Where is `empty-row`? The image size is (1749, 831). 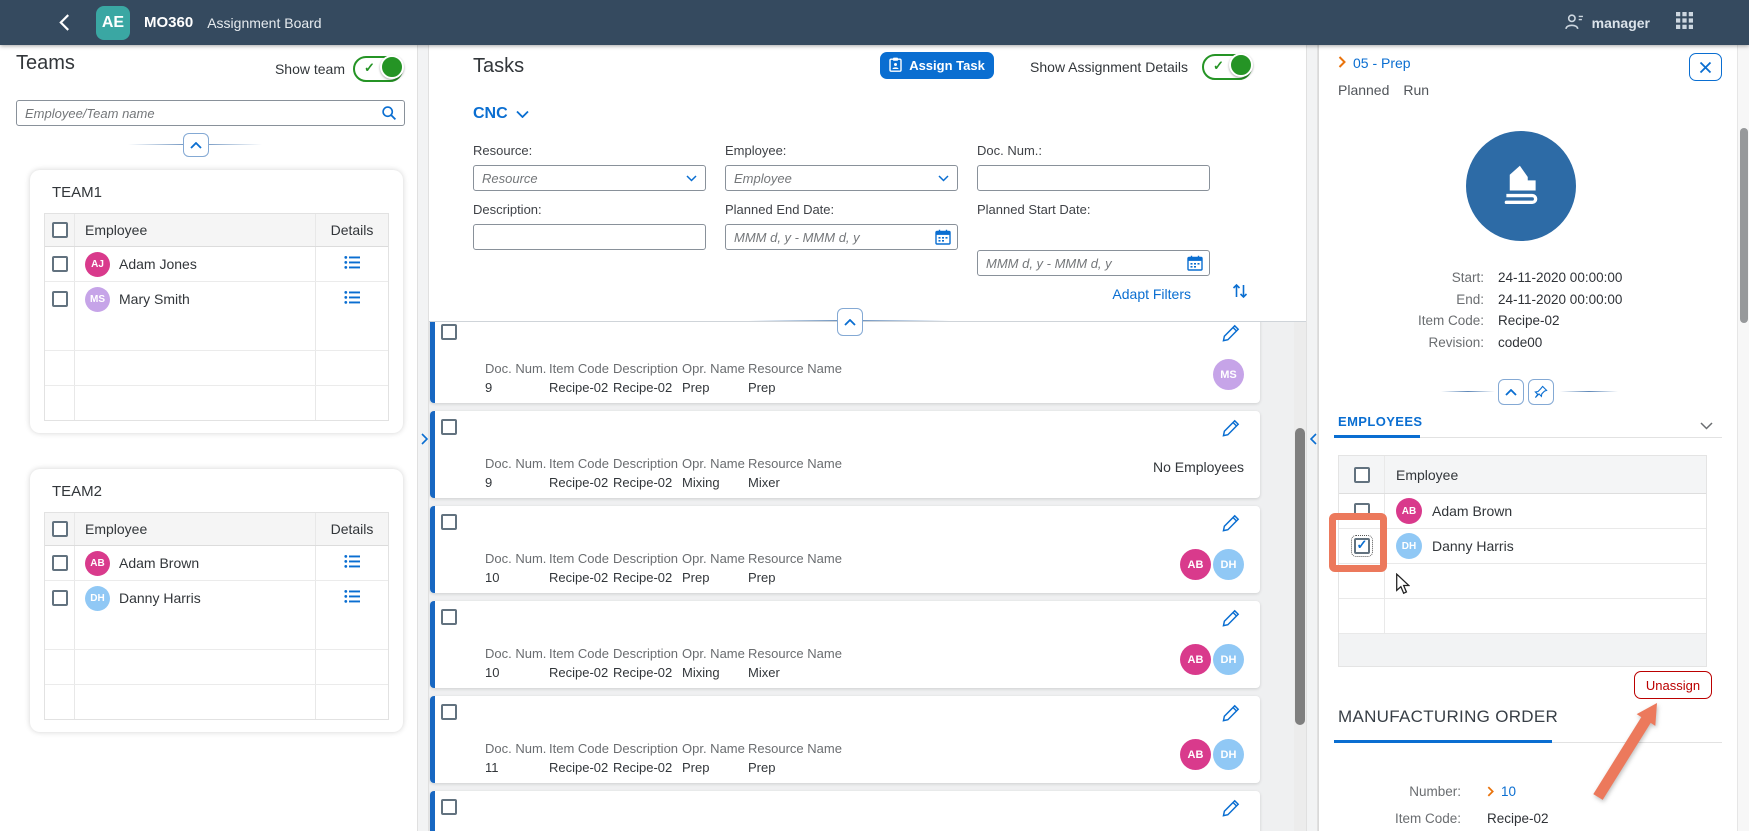 empty-row is located at coordinates (216, 632).